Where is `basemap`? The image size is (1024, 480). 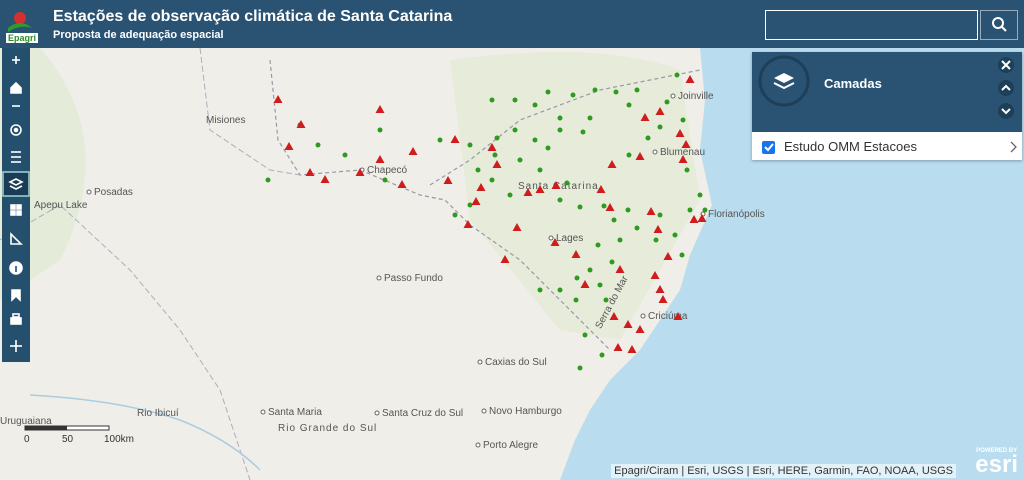
basemap is located at coordinates (16, 210).